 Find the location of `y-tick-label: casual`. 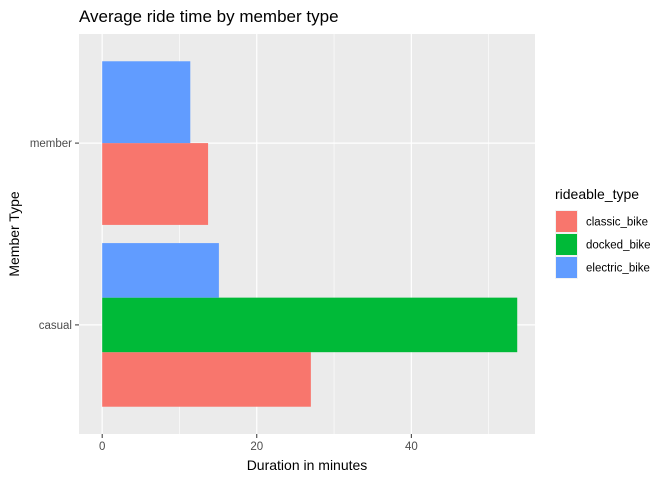

y-tick-label: casual is located at coordinates (55, 326).